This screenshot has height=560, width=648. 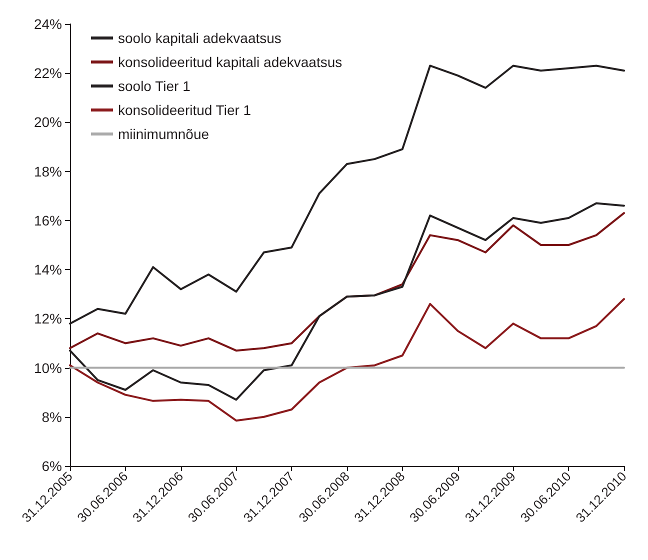 I want to click on legend-label: miinimumnõue, so click(x=164, y=134).